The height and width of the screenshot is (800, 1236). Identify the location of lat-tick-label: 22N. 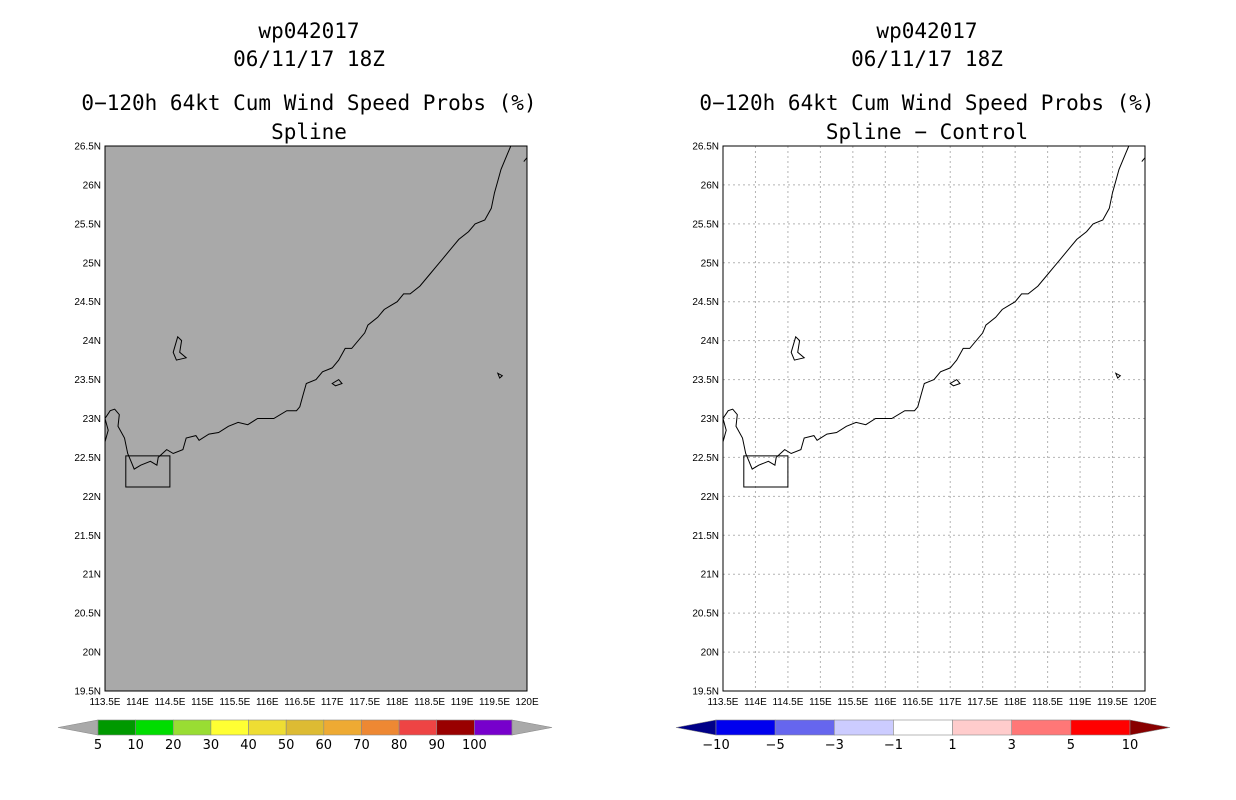
(92, 497).